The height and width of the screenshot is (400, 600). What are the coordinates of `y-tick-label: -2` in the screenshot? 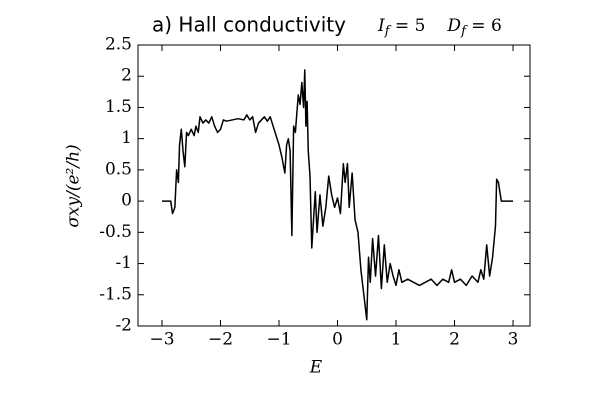 It's located at (123, 326).